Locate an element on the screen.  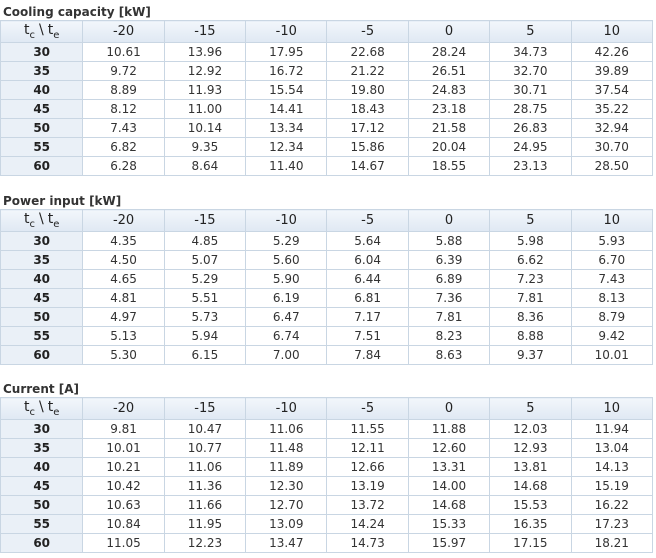
cell: 12.34 is located at coordinates (286, 147).